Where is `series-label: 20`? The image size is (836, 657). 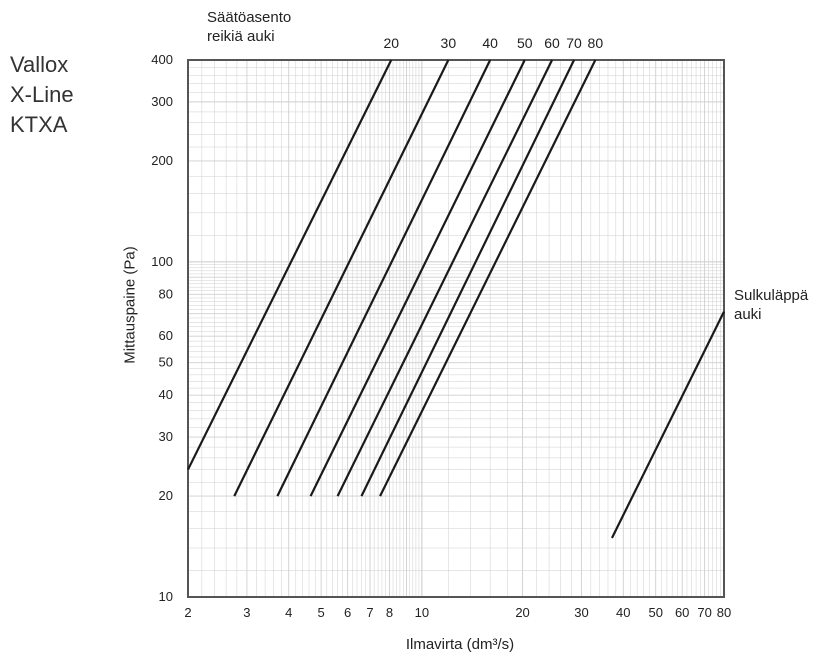
series-label: 20 is located at coordinates (391, 43).